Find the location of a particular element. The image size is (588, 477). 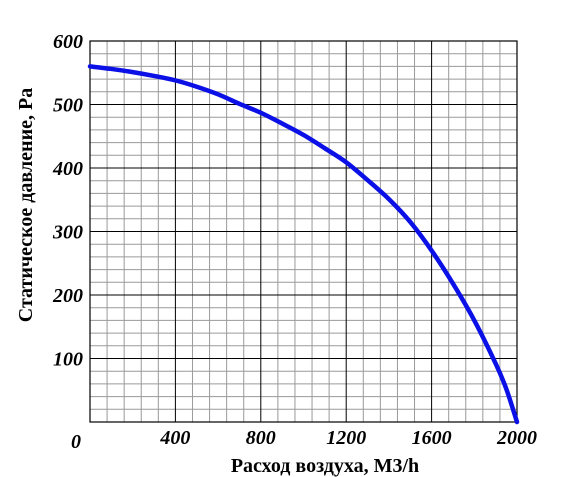

y-axis-title: Статическое давление, Pa is located at coordinates (26, 205).